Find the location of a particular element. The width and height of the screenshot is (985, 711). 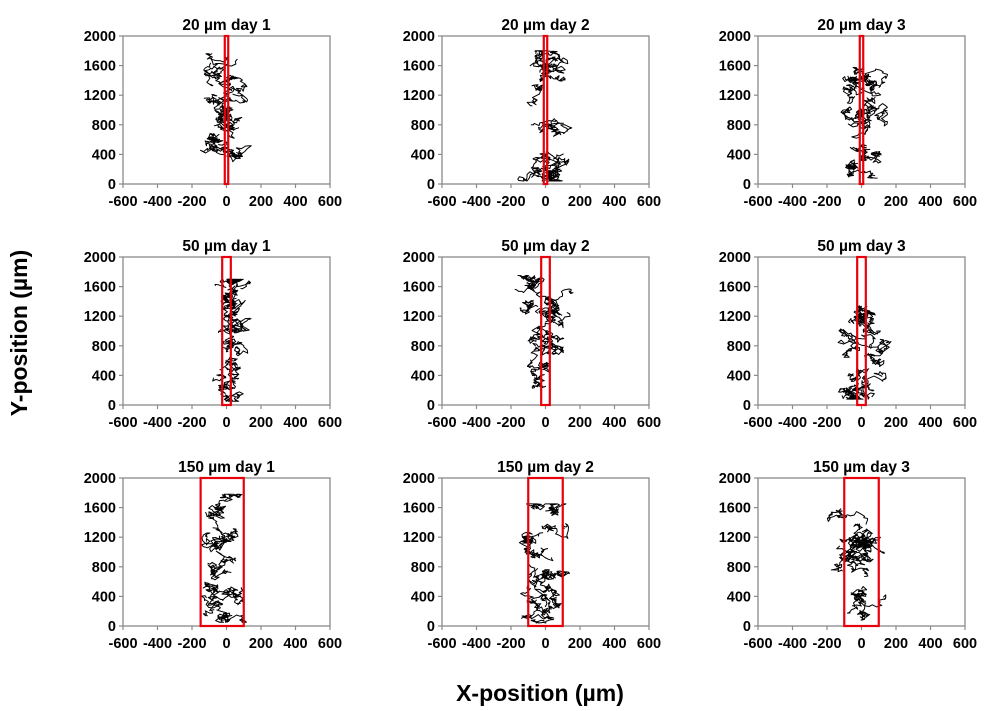

x-tick-label: -200 is located at coordinates (510, 423).